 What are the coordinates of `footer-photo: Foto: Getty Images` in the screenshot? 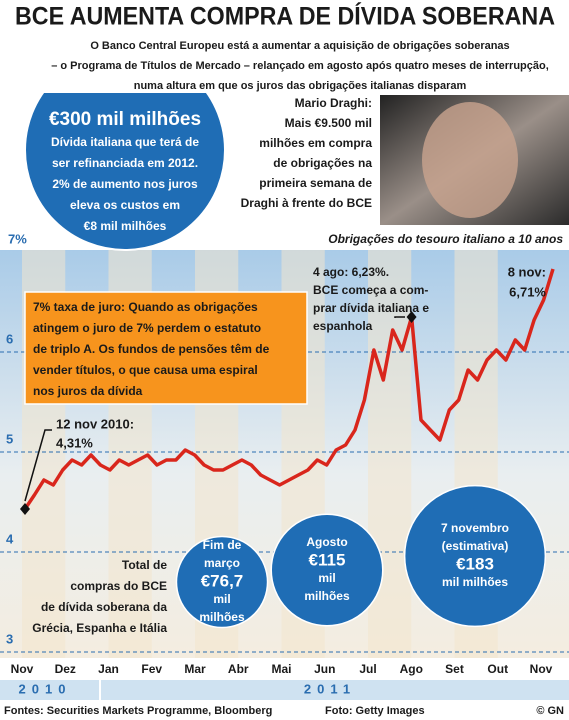 It's located at (375, 711).